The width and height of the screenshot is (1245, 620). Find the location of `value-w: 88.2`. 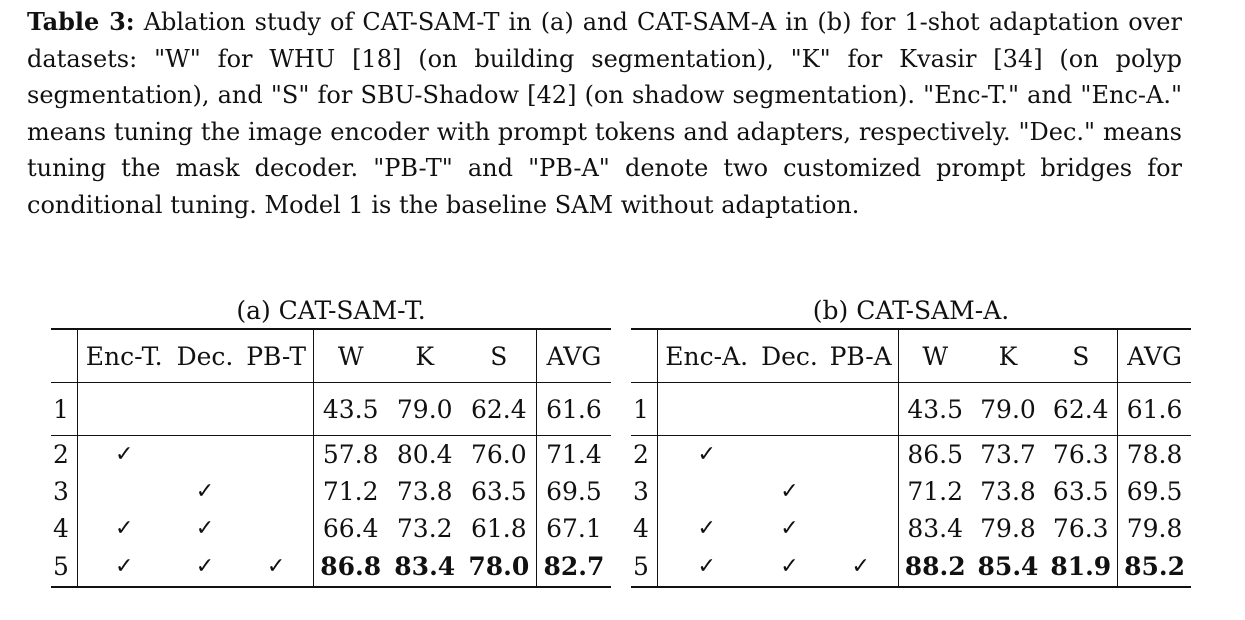

value-w: 88.2 is located at coordinates (934, 567).